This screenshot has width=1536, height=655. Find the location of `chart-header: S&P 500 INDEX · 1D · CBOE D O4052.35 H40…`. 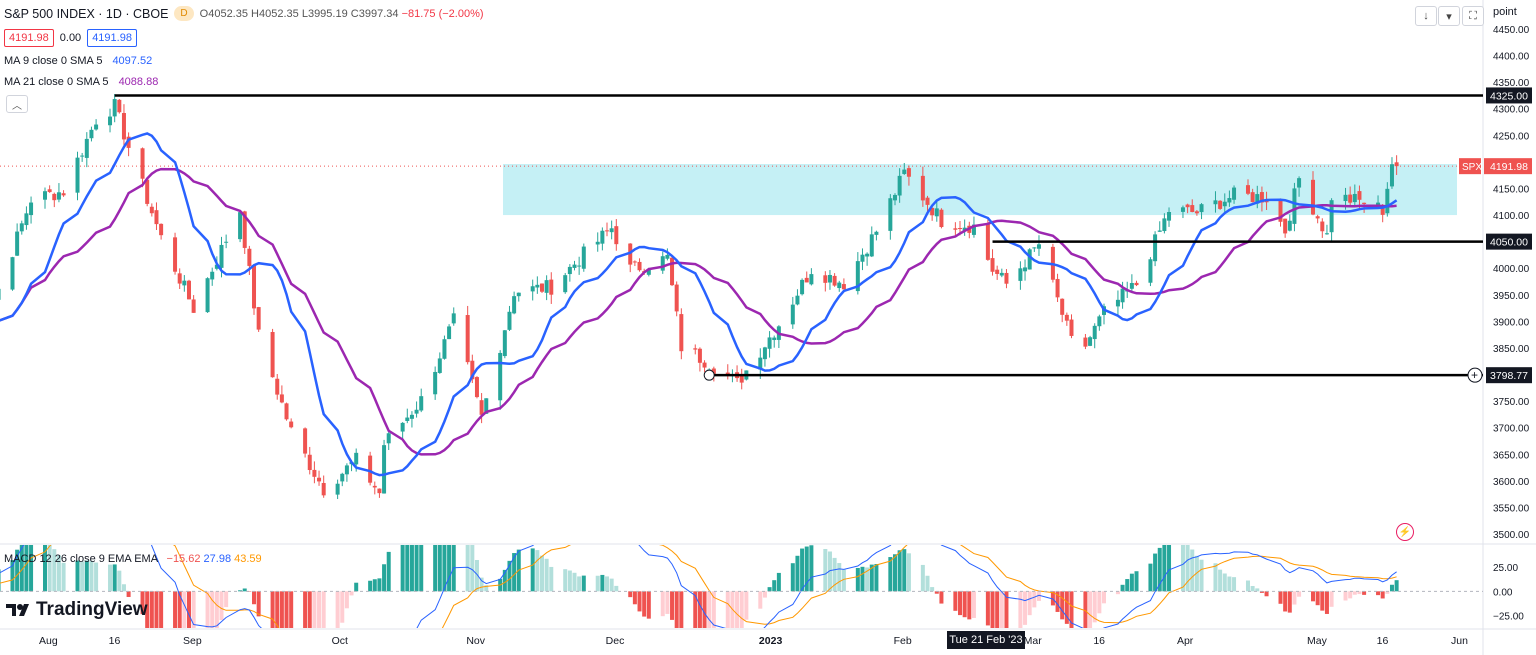

chart-header: S&P 500 INDEX · 1D · CBOE D O4052.35 H40… is located at coordinates (244, 13).